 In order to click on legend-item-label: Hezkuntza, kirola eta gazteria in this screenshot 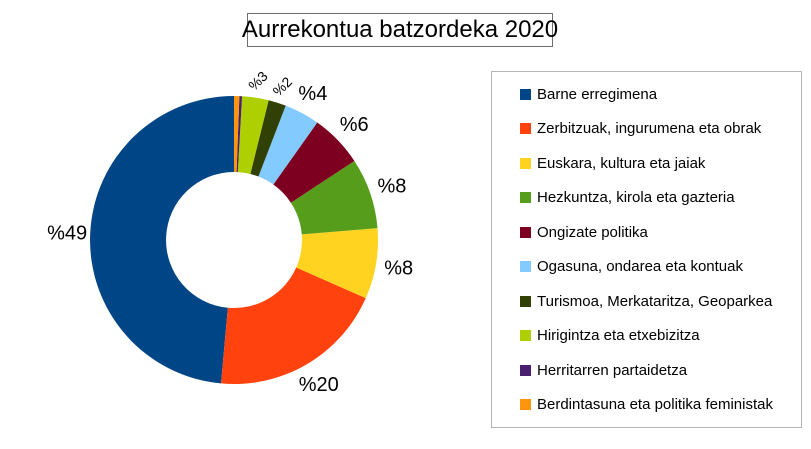, I will do `click(636, 198)`.